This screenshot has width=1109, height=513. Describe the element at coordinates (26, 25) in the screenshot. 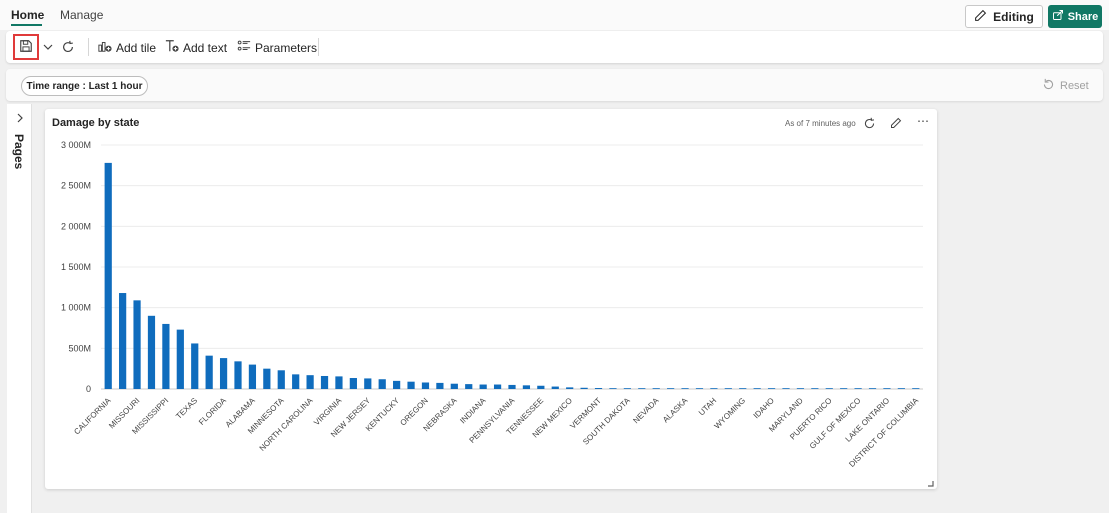

I see `active-tab-indicator` at that location.